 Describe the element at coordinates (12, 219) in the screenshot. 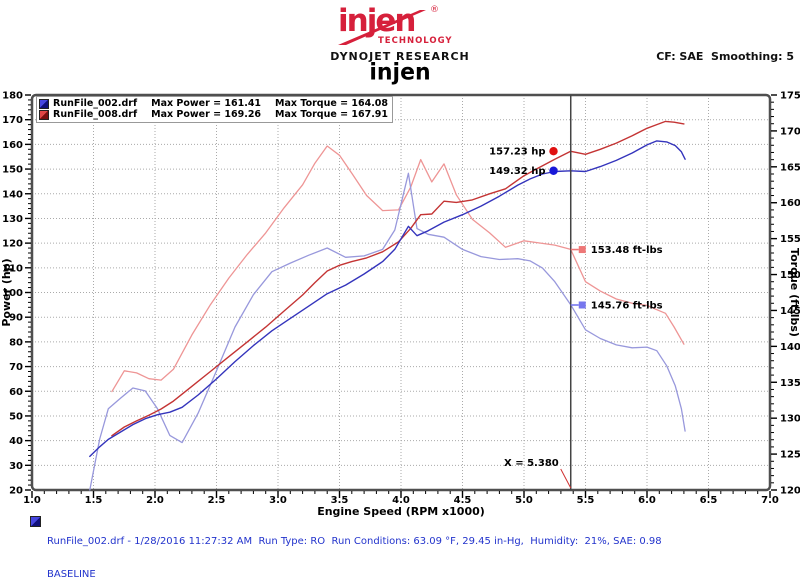

I see `y-left-tick-label: 130` at that location.